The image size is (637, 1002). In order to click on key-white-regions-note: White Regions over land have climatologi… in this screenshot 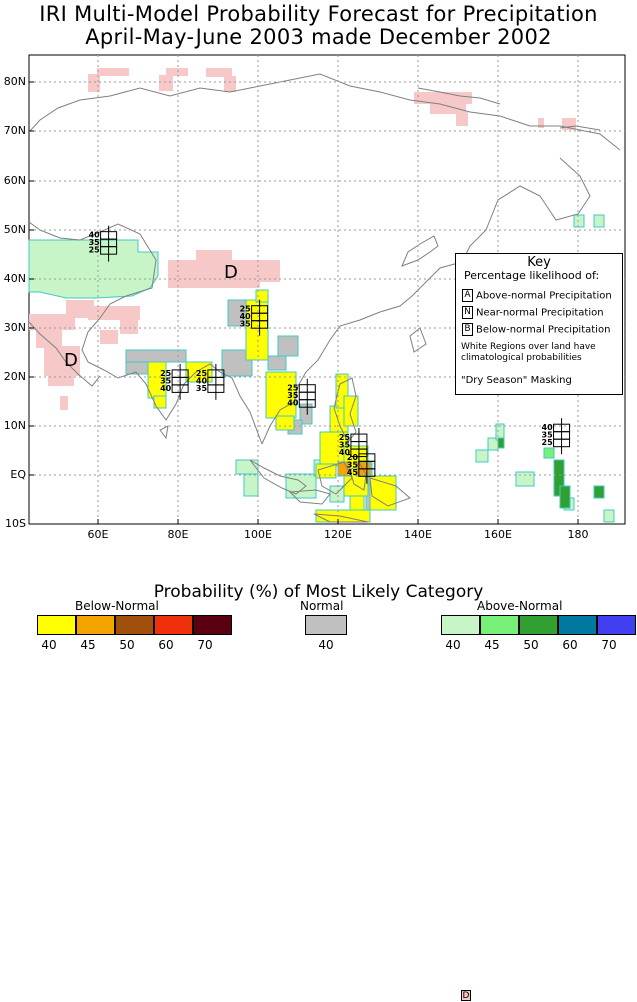, I will do `click(528, 352)`.